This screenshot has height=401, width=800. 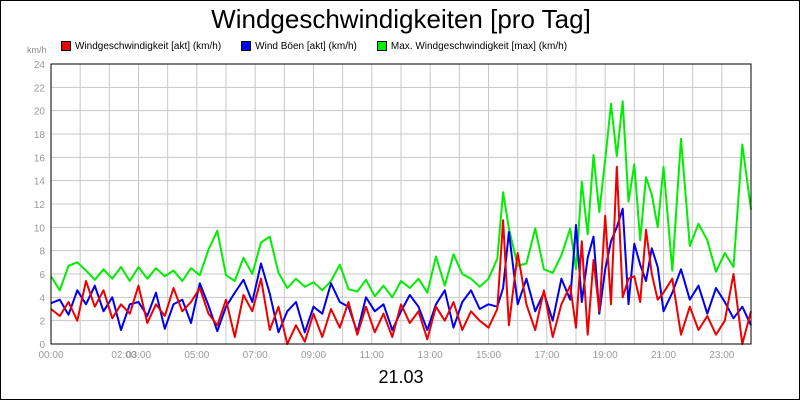 What do you see at coordinates (40, 112) in the screenshot?
I see `y-tick-label: 20` at bounding box center [40, 112].